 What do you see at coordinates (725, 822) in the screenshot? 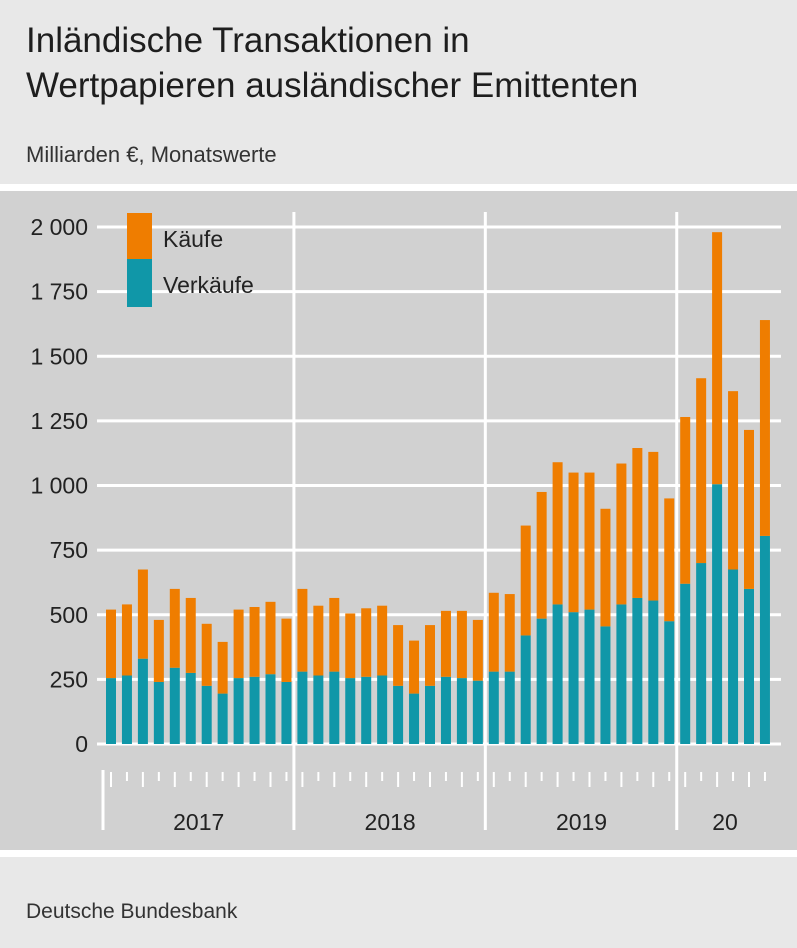
I see `year-label-20: 20` at bounding box center [725, 822].